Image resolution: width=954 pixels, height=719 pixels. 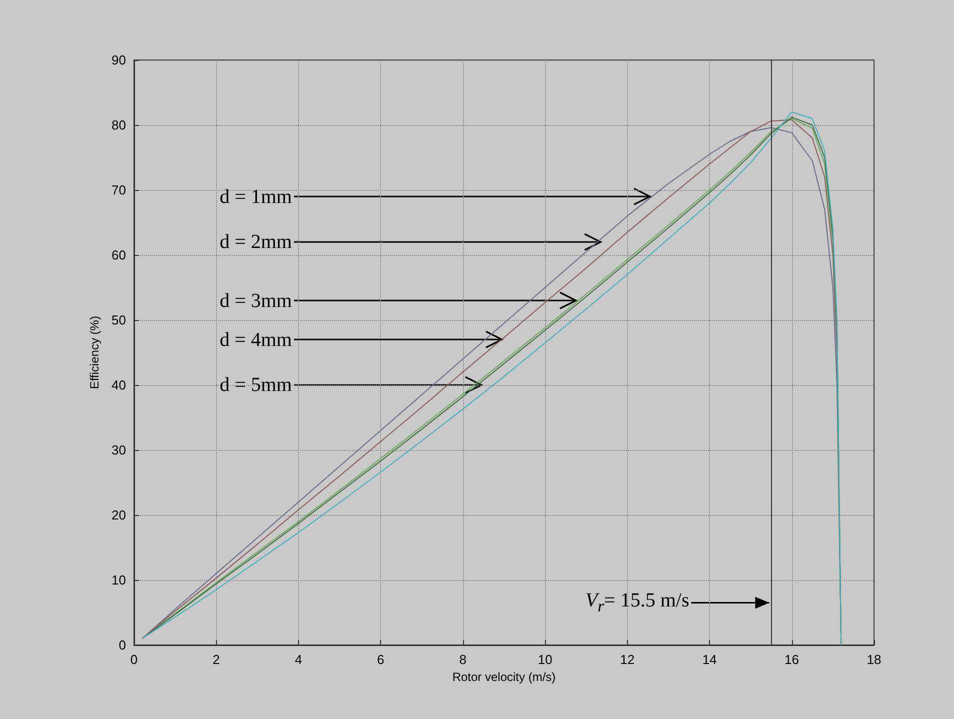 What do you see at coordinates (637, 602) in the screenshot?
I see `annotation: V$_{r}$= 15.5 m/s` at bounding box center [637, 602].